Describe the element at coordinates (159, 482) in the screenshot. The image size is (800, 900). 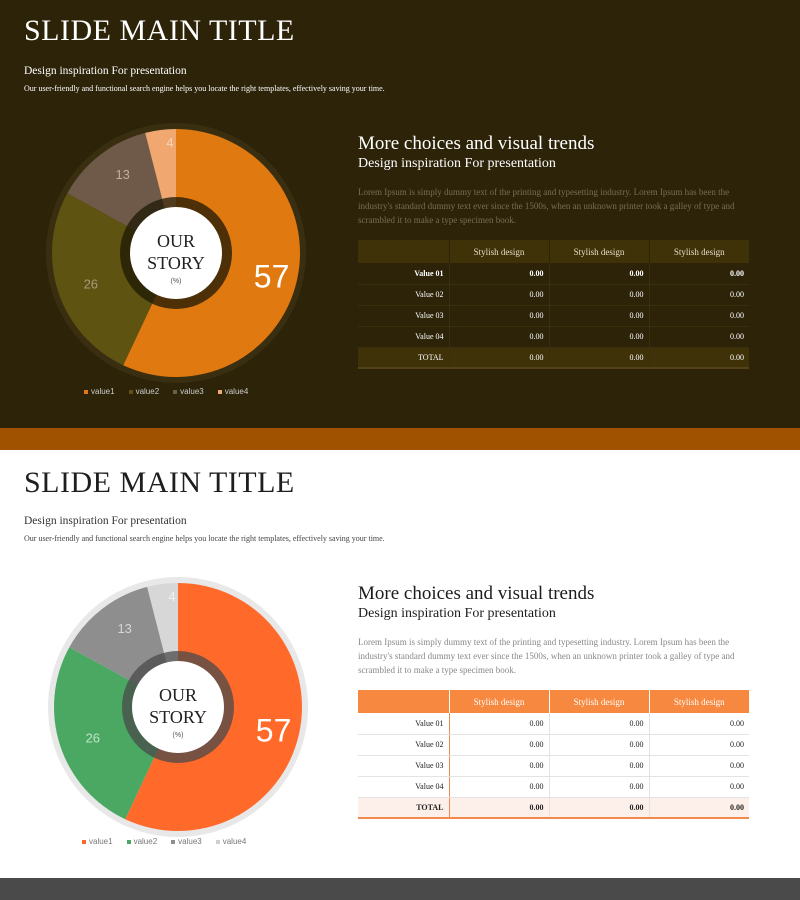
I see `slide-main-title: SLIDE MAIN TITLE` at that location.